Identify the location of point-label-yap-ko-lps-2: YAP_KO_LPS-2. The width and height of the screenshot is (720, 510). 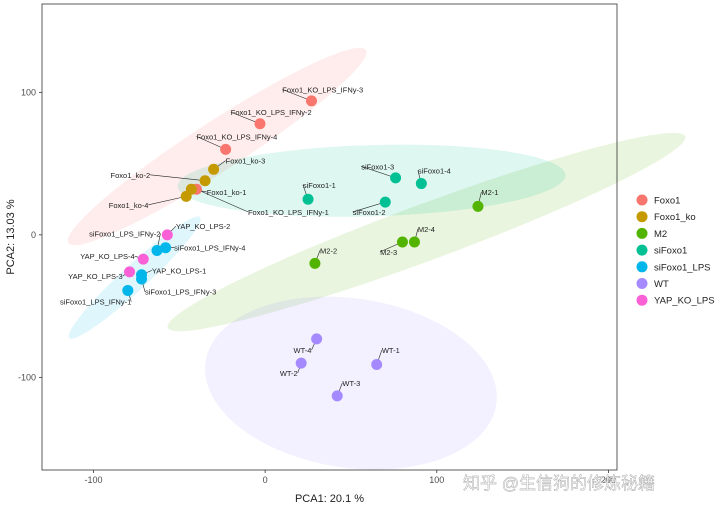
(203, 226).